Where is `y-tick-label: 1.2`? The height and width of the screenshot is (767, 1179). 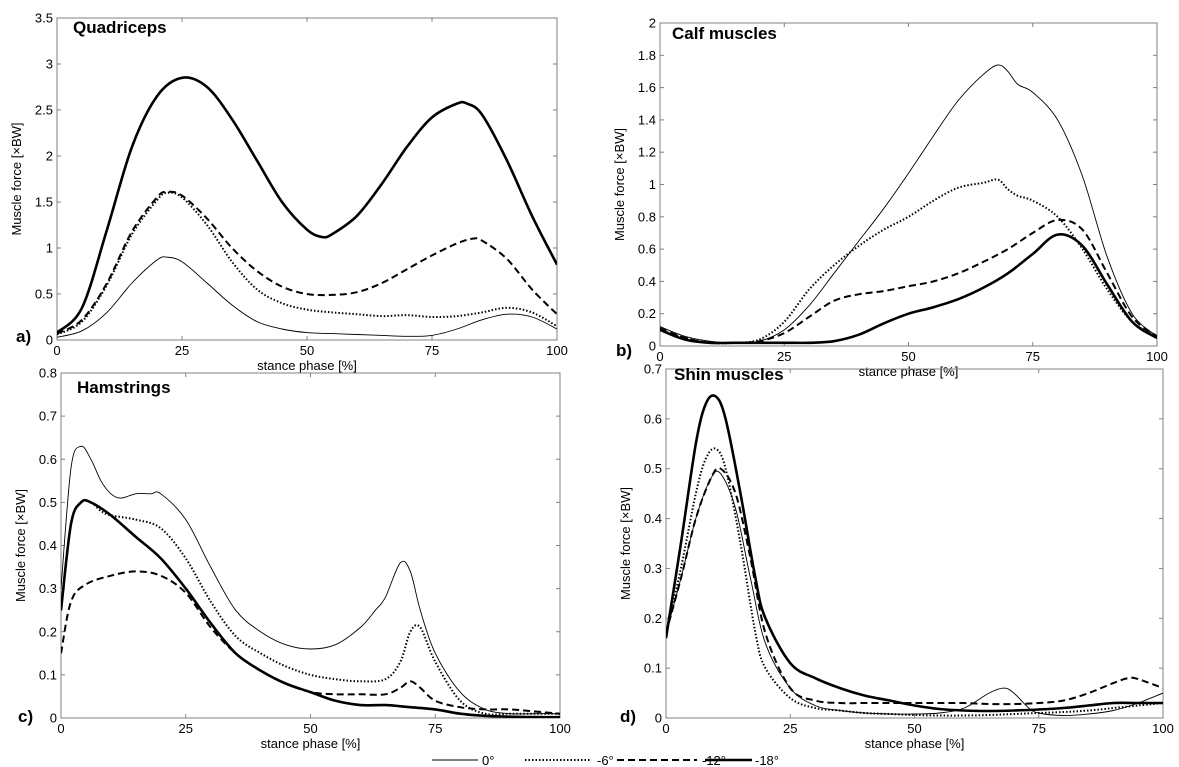
y-tick-label: 1.2 is located at coordinates (647, 152).